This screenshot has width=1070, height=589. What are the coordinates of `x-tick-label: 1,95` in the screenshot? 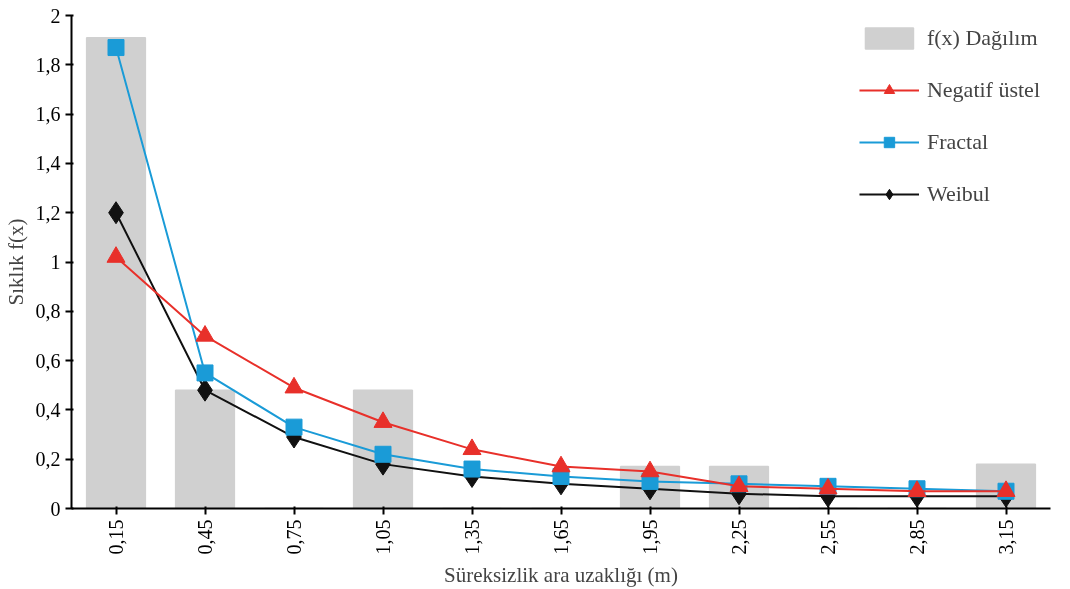 It's located at (650, 537).